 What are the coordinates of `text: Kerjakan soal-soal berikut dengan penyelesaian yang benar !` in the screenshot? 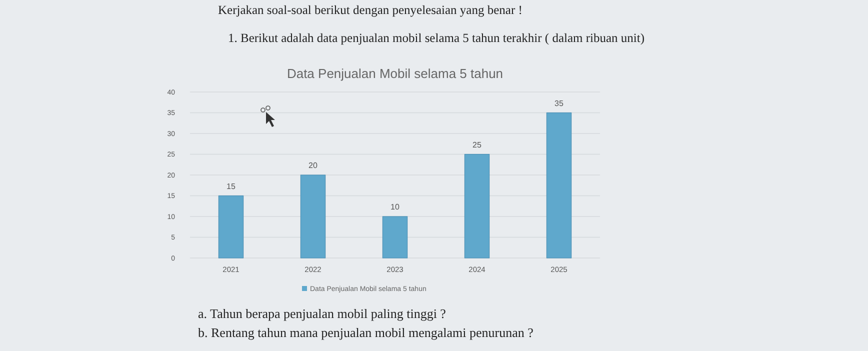 It's located at (370, 10).